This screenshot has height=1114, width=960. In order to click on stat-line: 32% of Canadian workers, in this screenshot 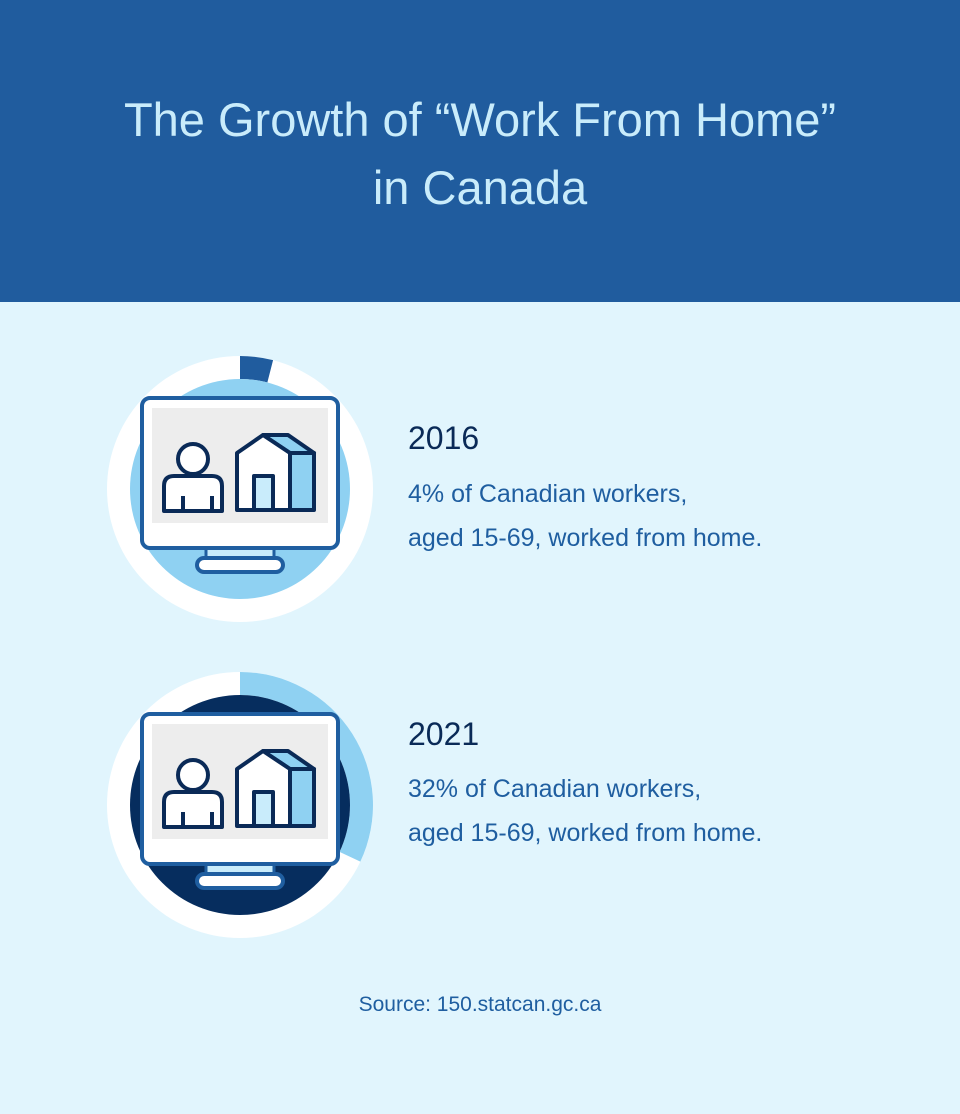, I will do `click(555, 789)`.